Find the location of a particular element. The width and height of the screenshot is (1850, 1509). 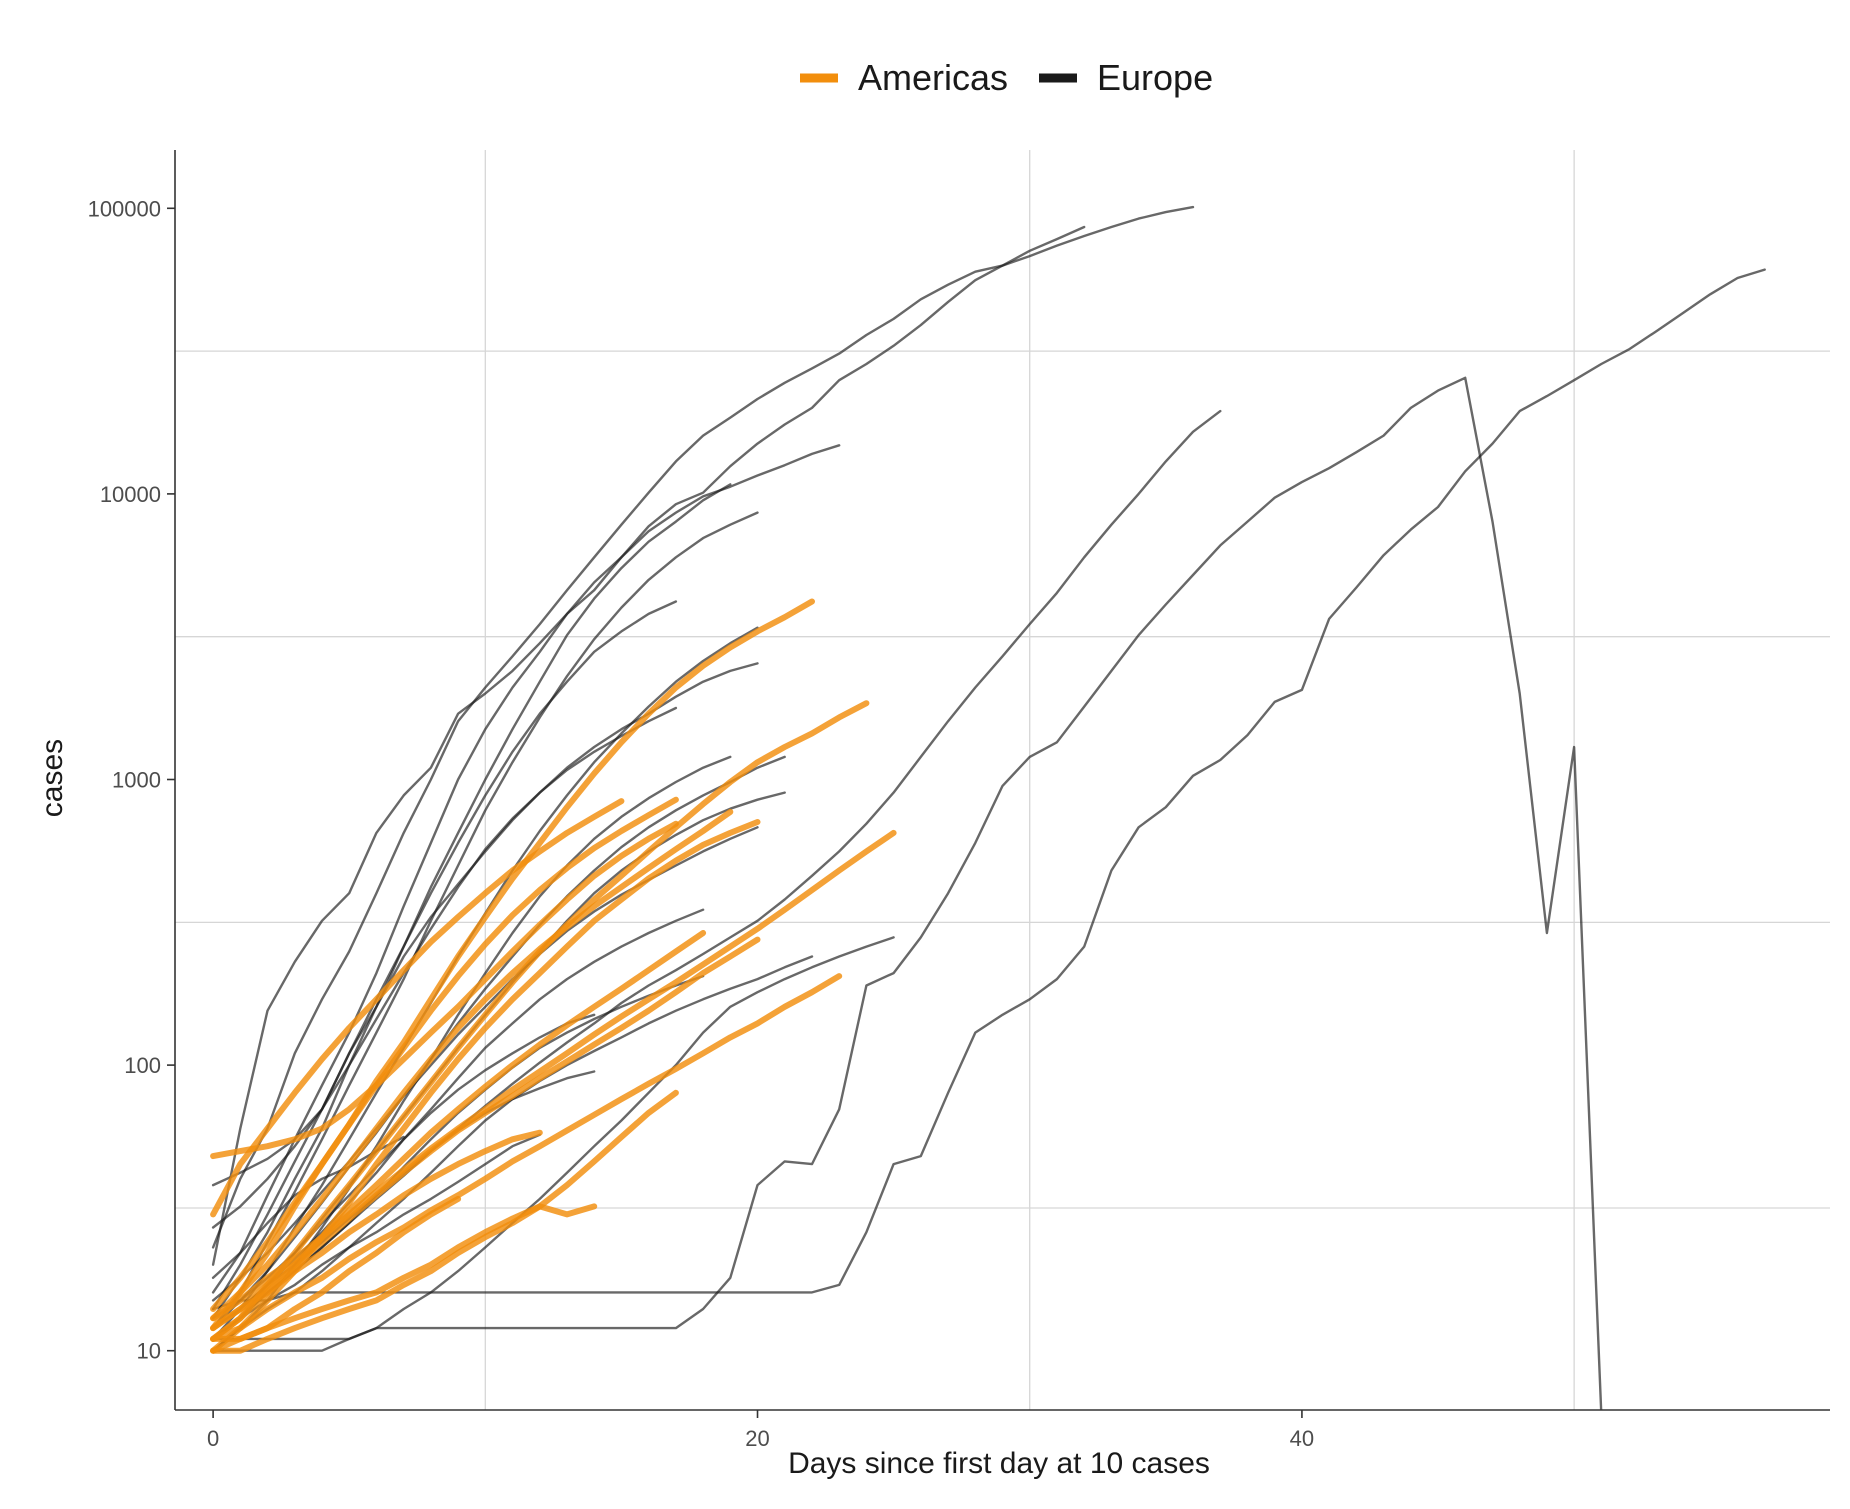

x-tick-label: 0 is located at coordinates (213, 1438).